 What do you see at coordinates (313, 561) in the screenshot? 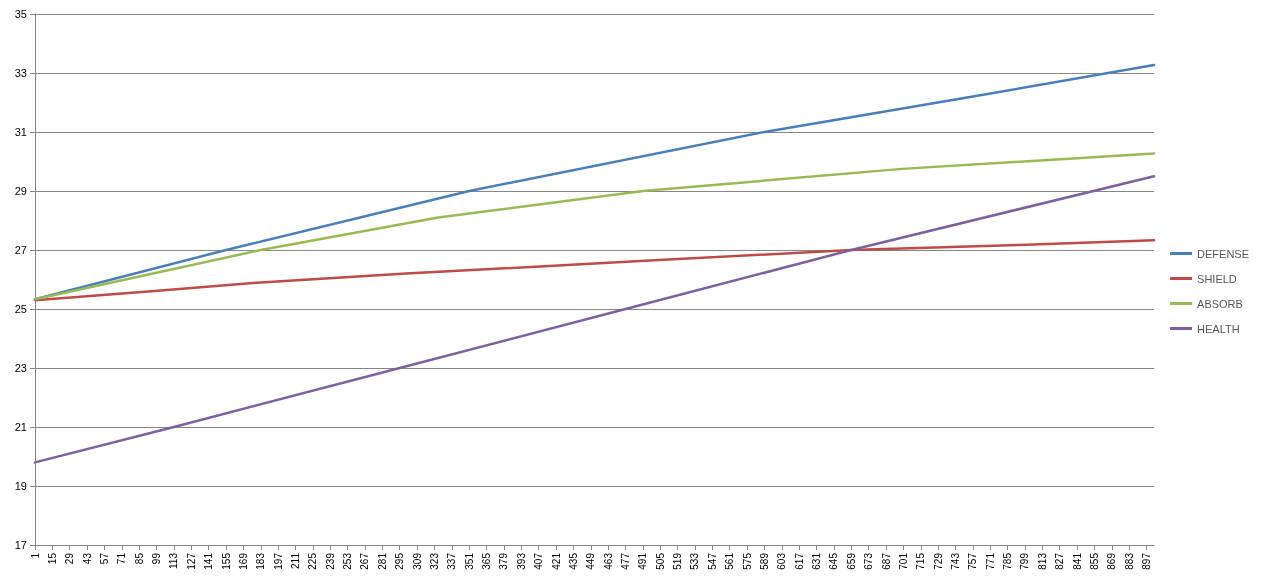
I see `x-tick-label: 225` at bounding box center [313, 561].